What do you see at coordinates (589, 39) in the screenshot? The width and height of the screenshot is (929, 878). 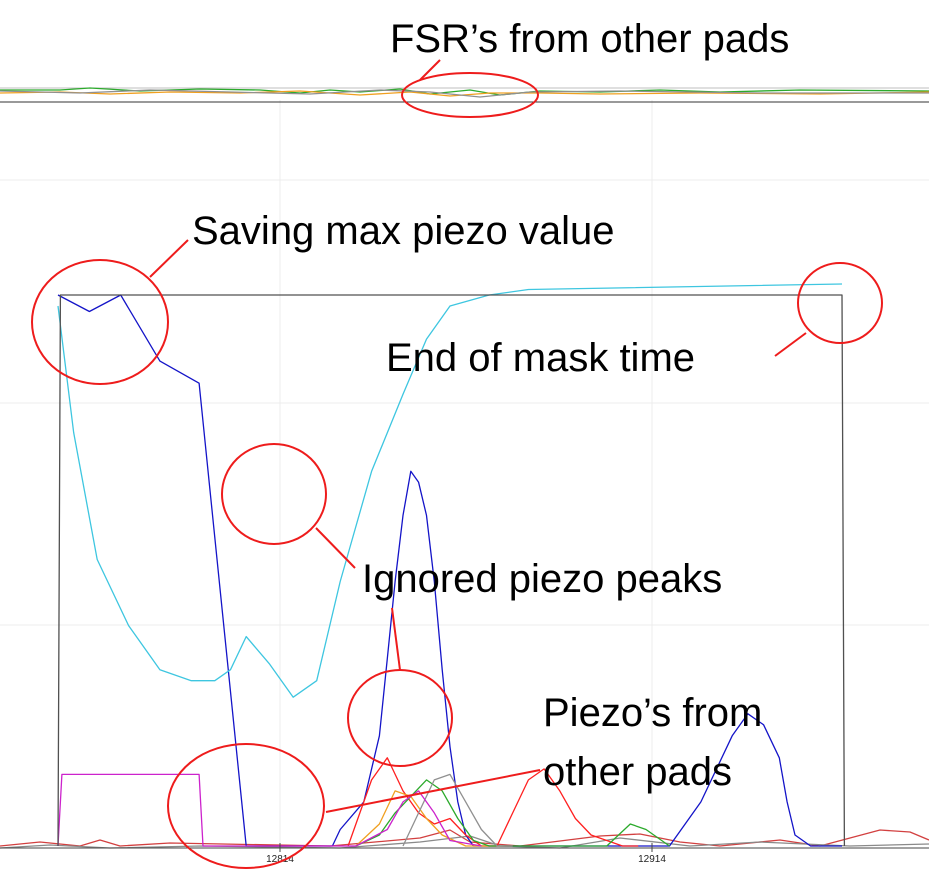 I see `annotation-fsr-other-pads: FSR’s from other pads` at bounding box center [589, 39].